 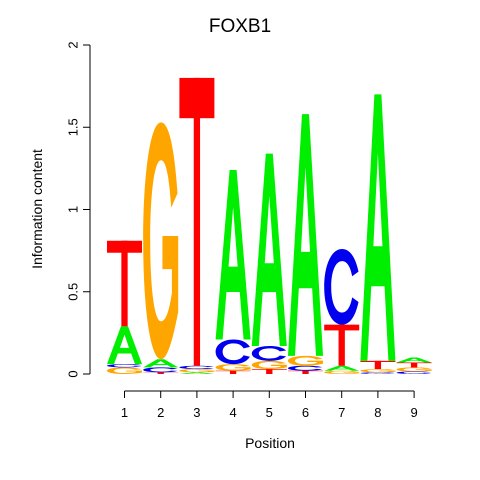 I want to click on x-axis-label: Position, so click(x=270, y=443).